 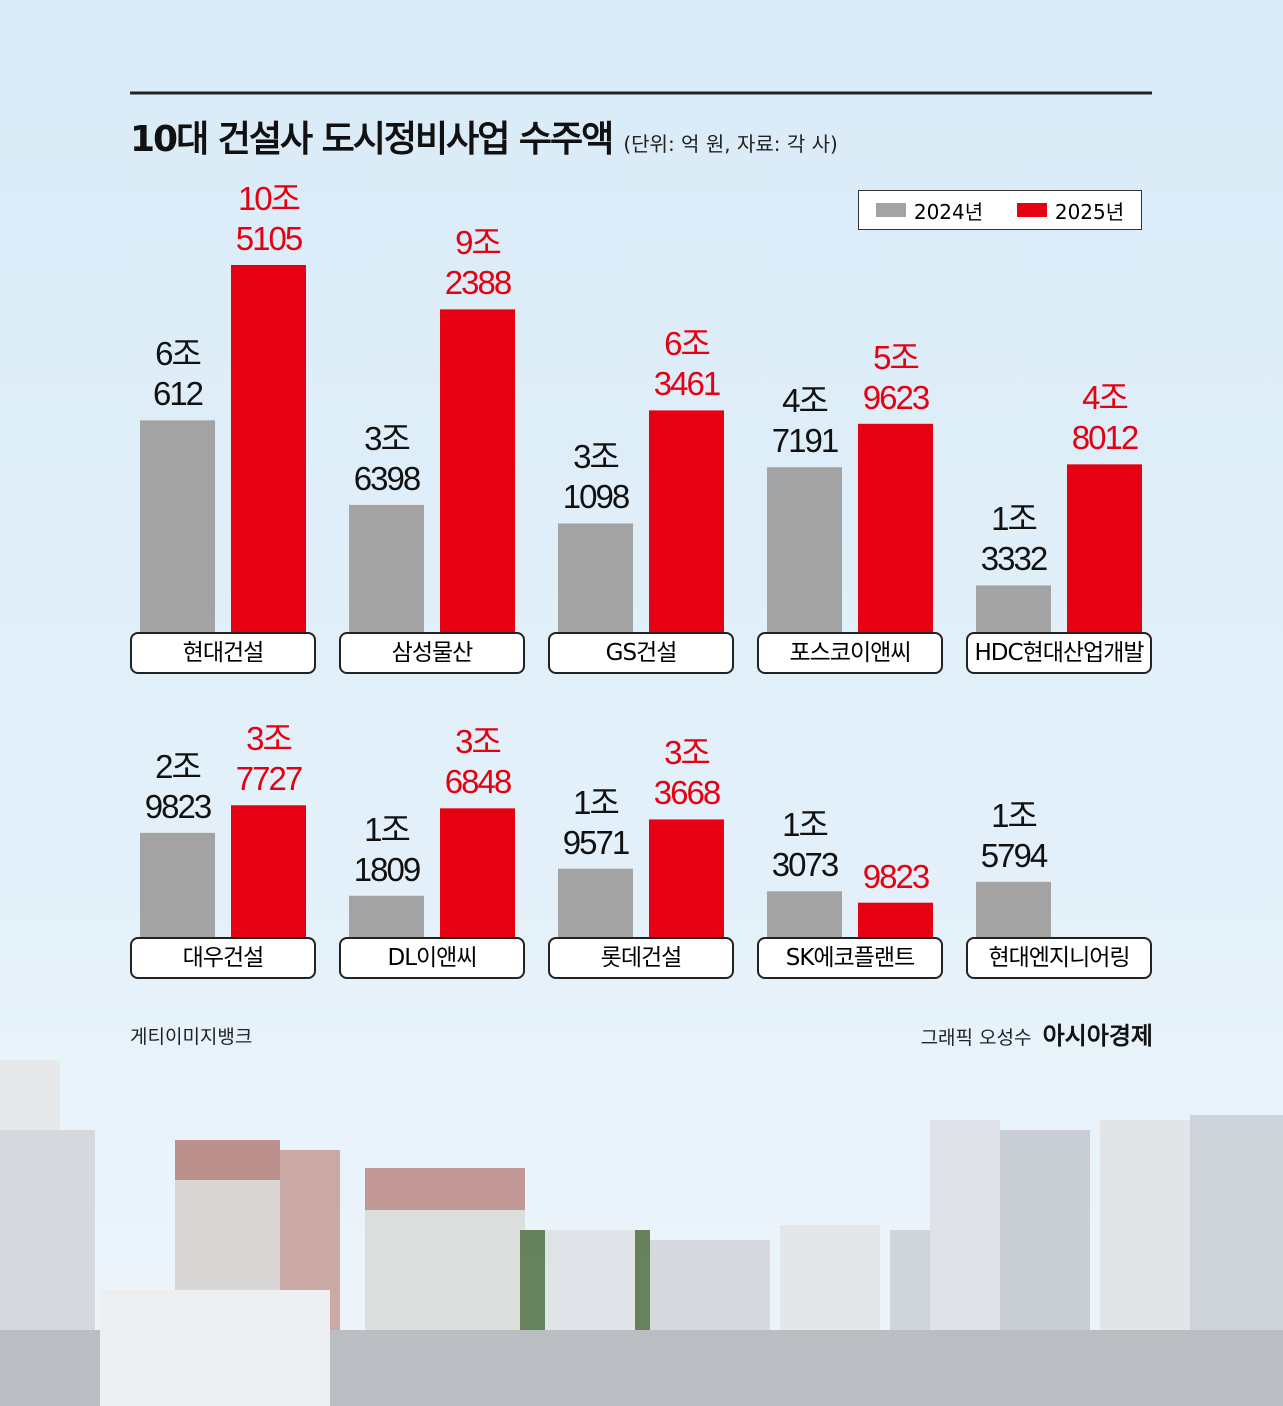 What do you see at coordinates (730, 144) in the screenshot?
I see `chart-subtitle: (단위: 억 원, 자료: 각 사)` at bounding box center [730, 144].